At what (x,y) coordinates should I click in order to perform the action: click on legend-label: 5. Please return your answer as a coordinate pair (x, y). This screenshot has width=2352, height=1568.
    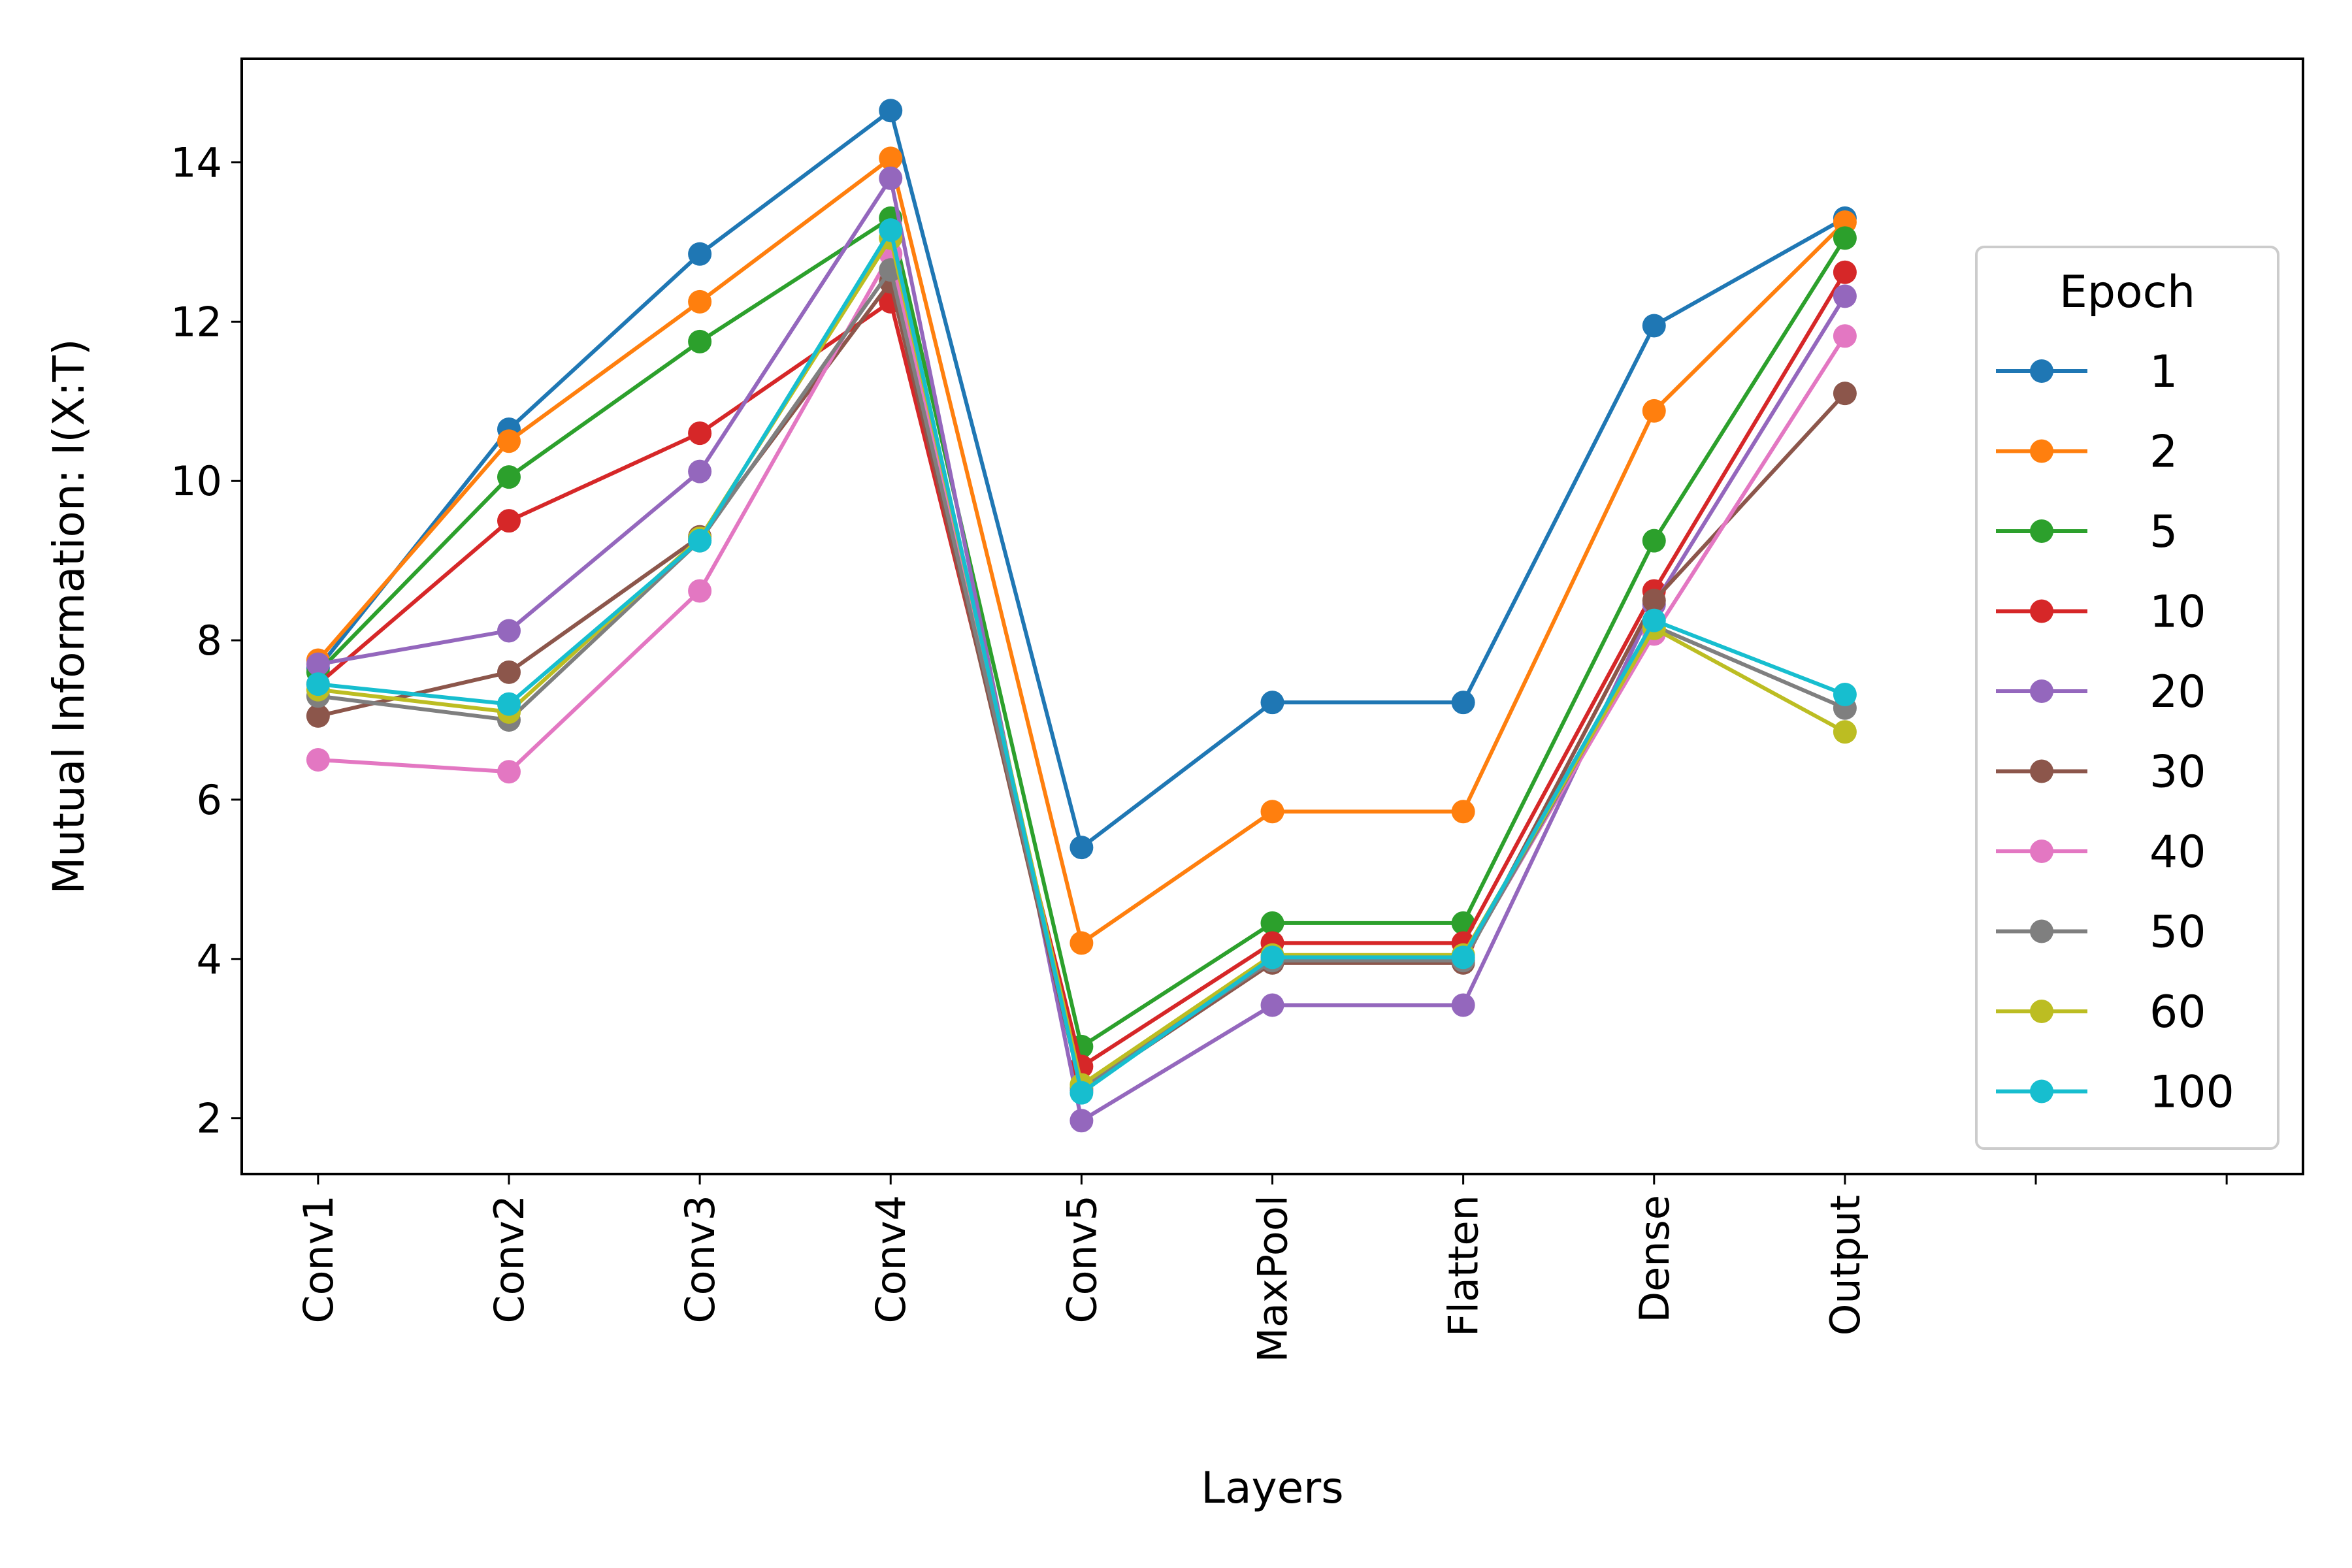
    Looking at the image, I should click on (2163, 532).